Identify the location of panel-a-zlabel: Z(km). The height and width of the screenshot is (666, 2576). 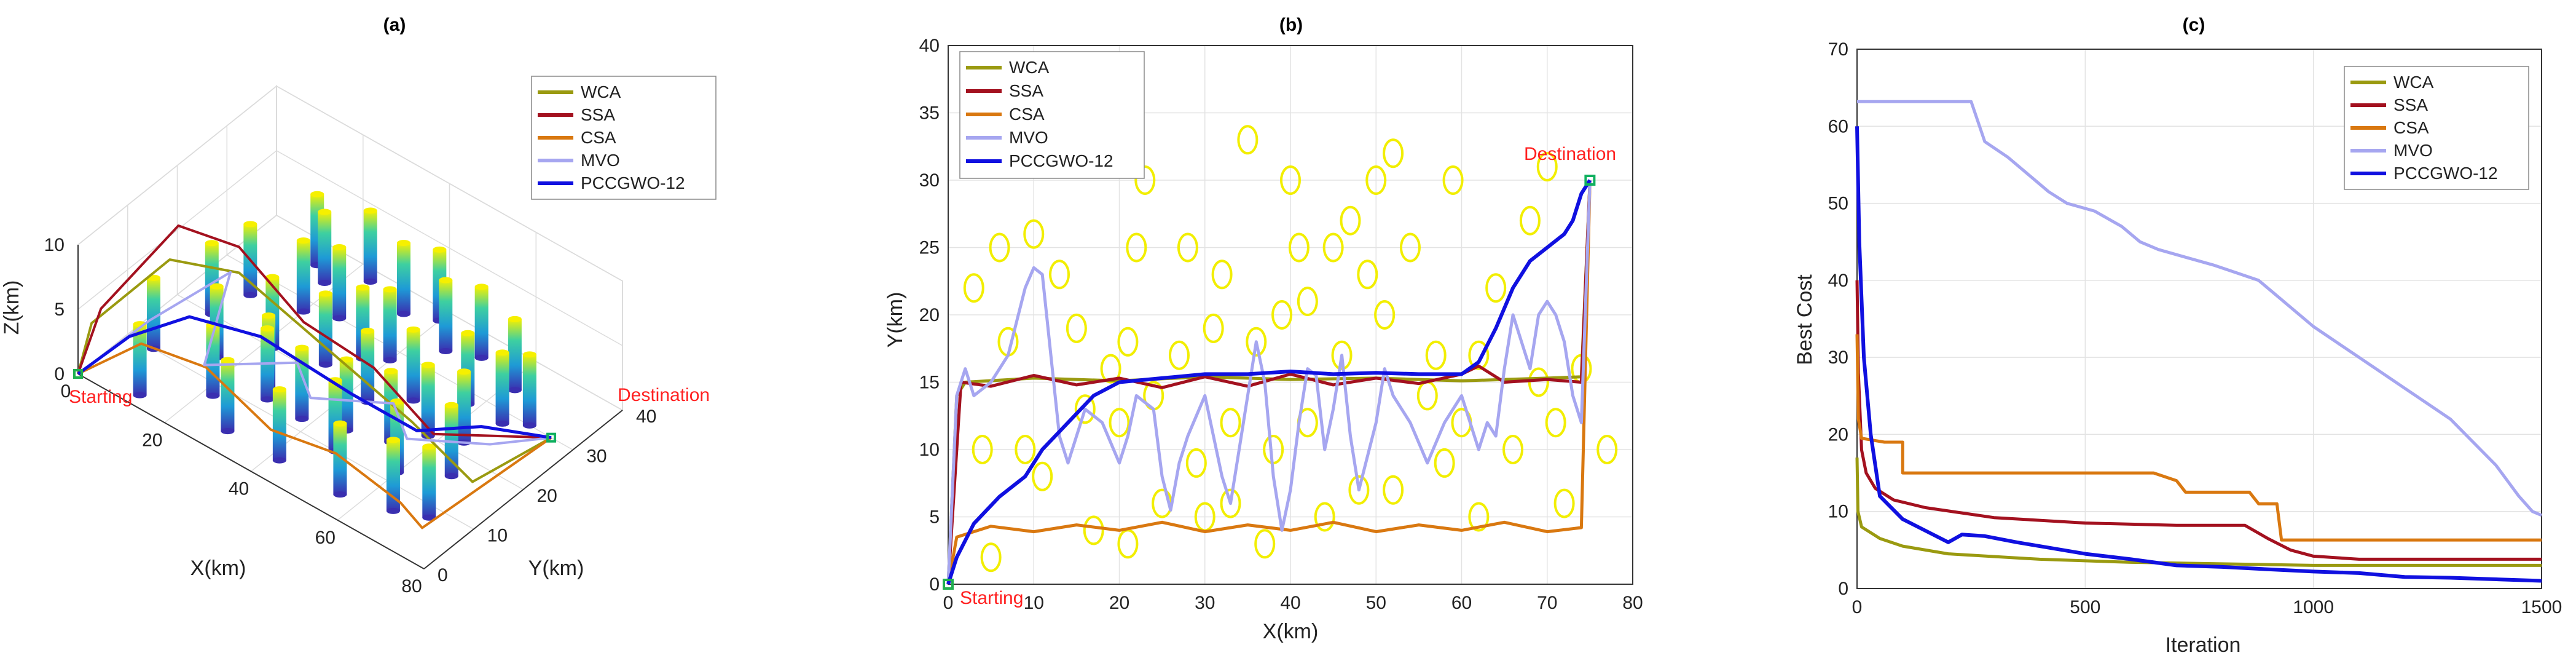
(11, 307).